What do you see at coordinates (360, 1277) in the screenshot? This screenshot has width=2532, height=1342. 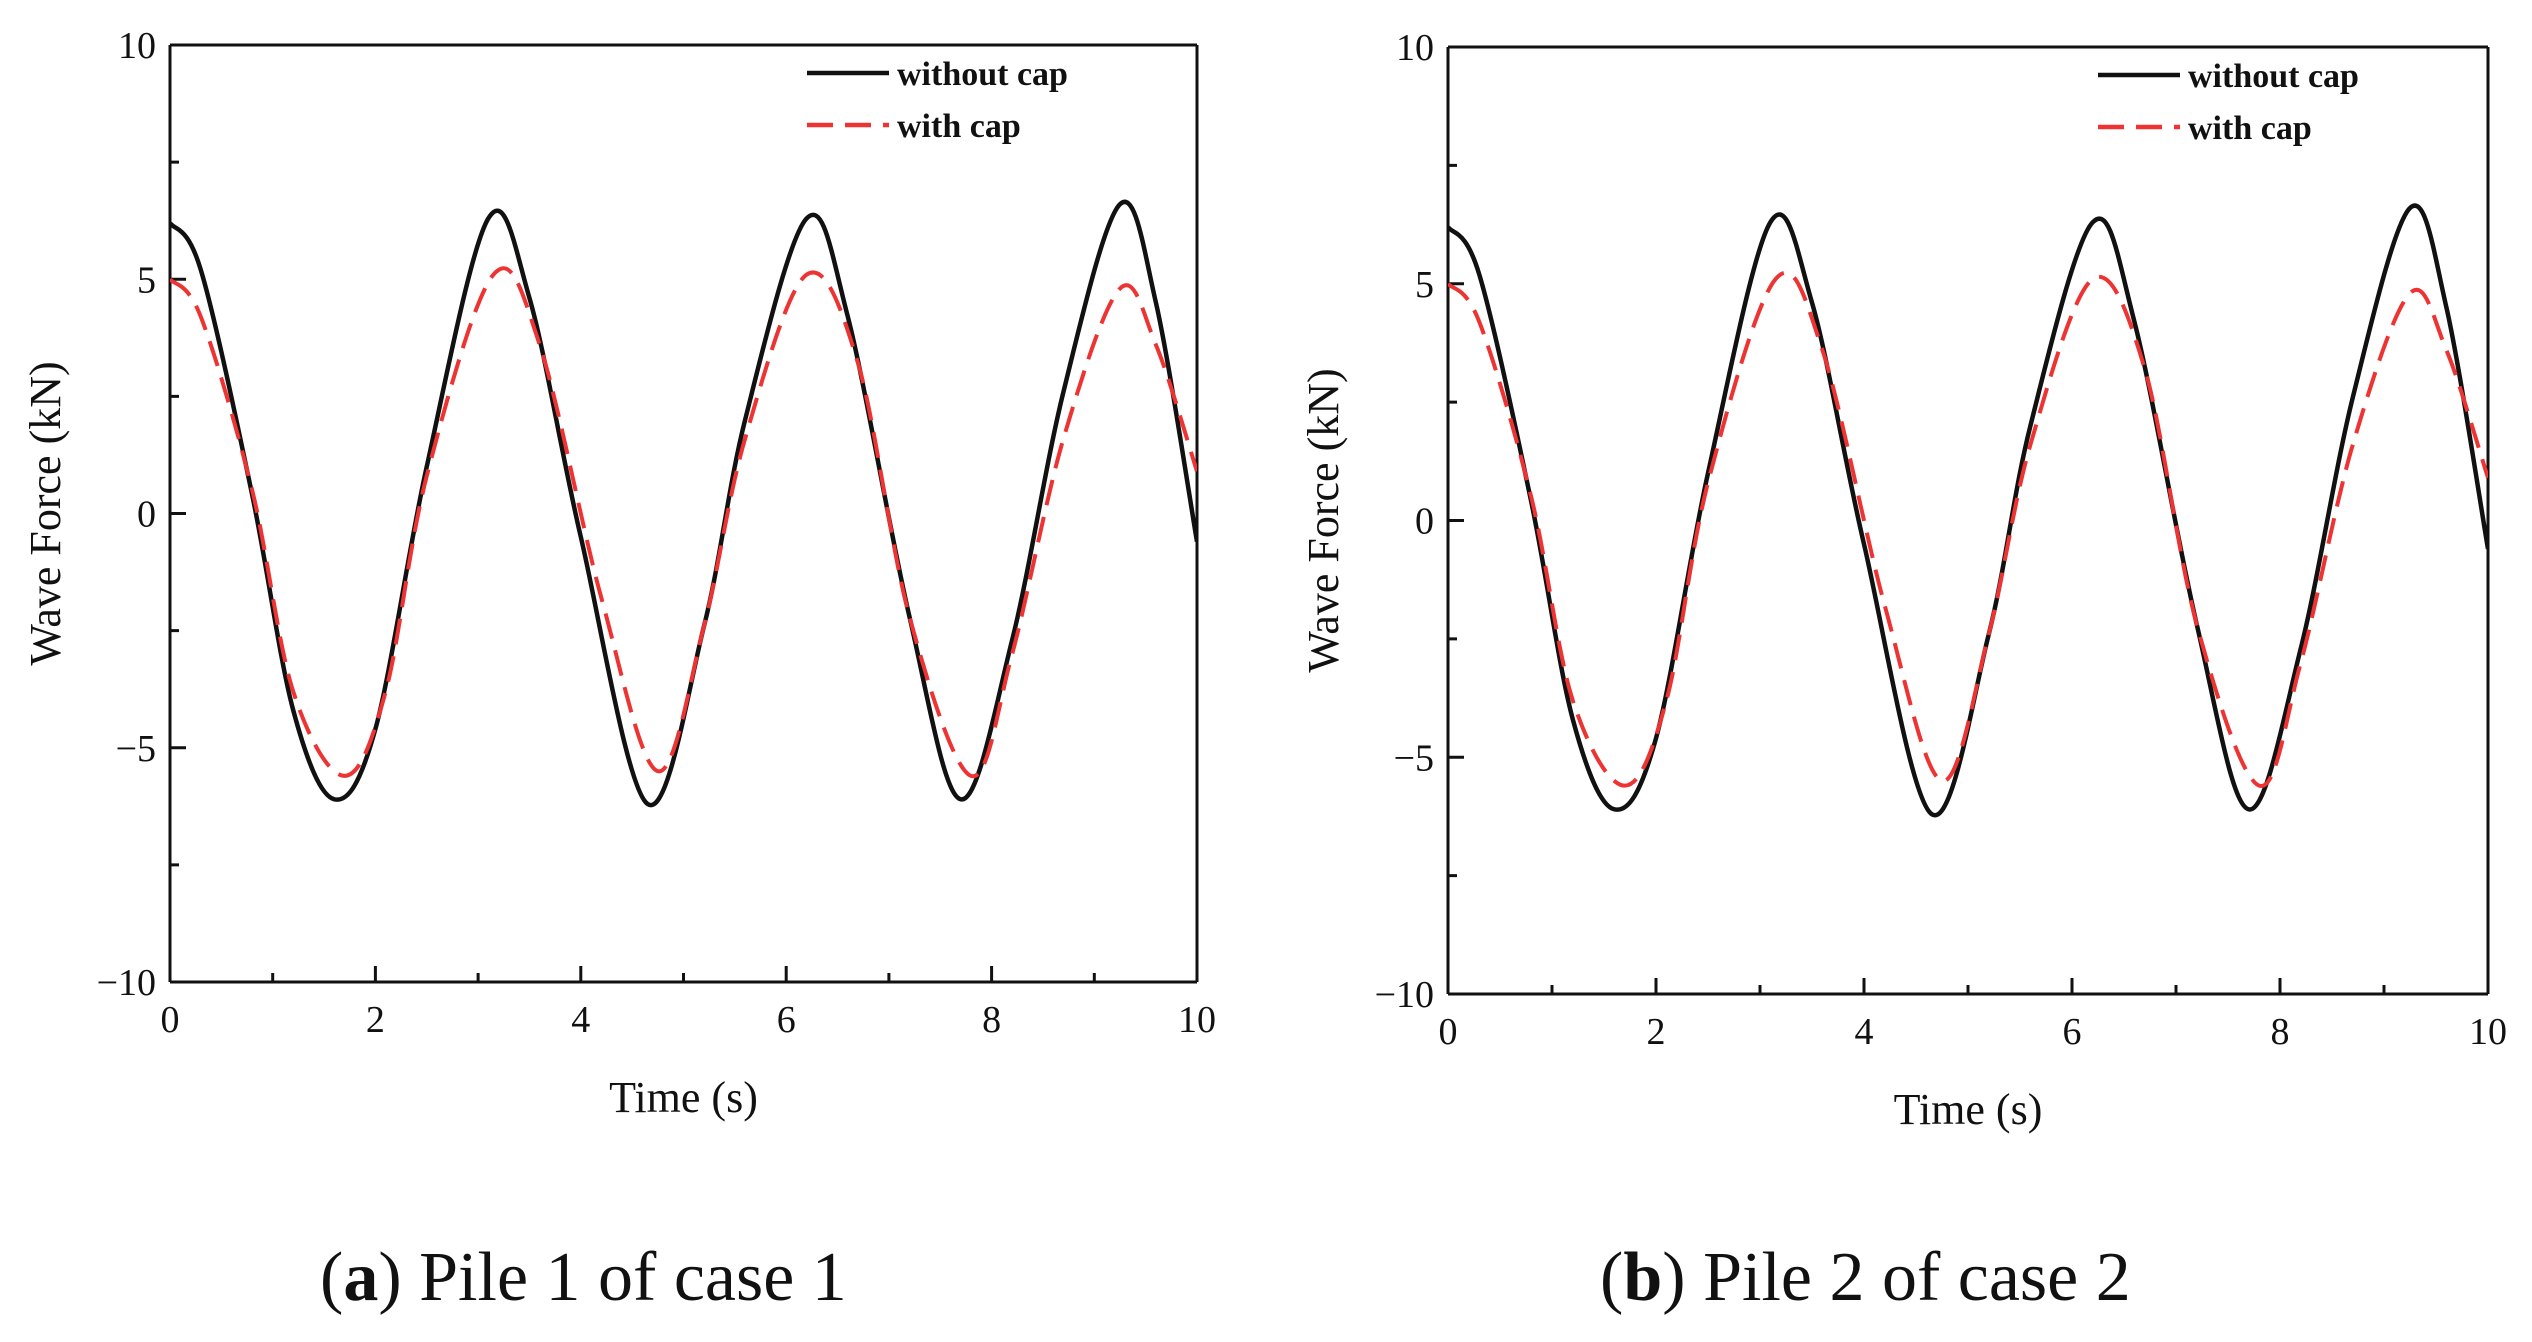 I see `caption-letter: a` at bounding box center [360, 1277].